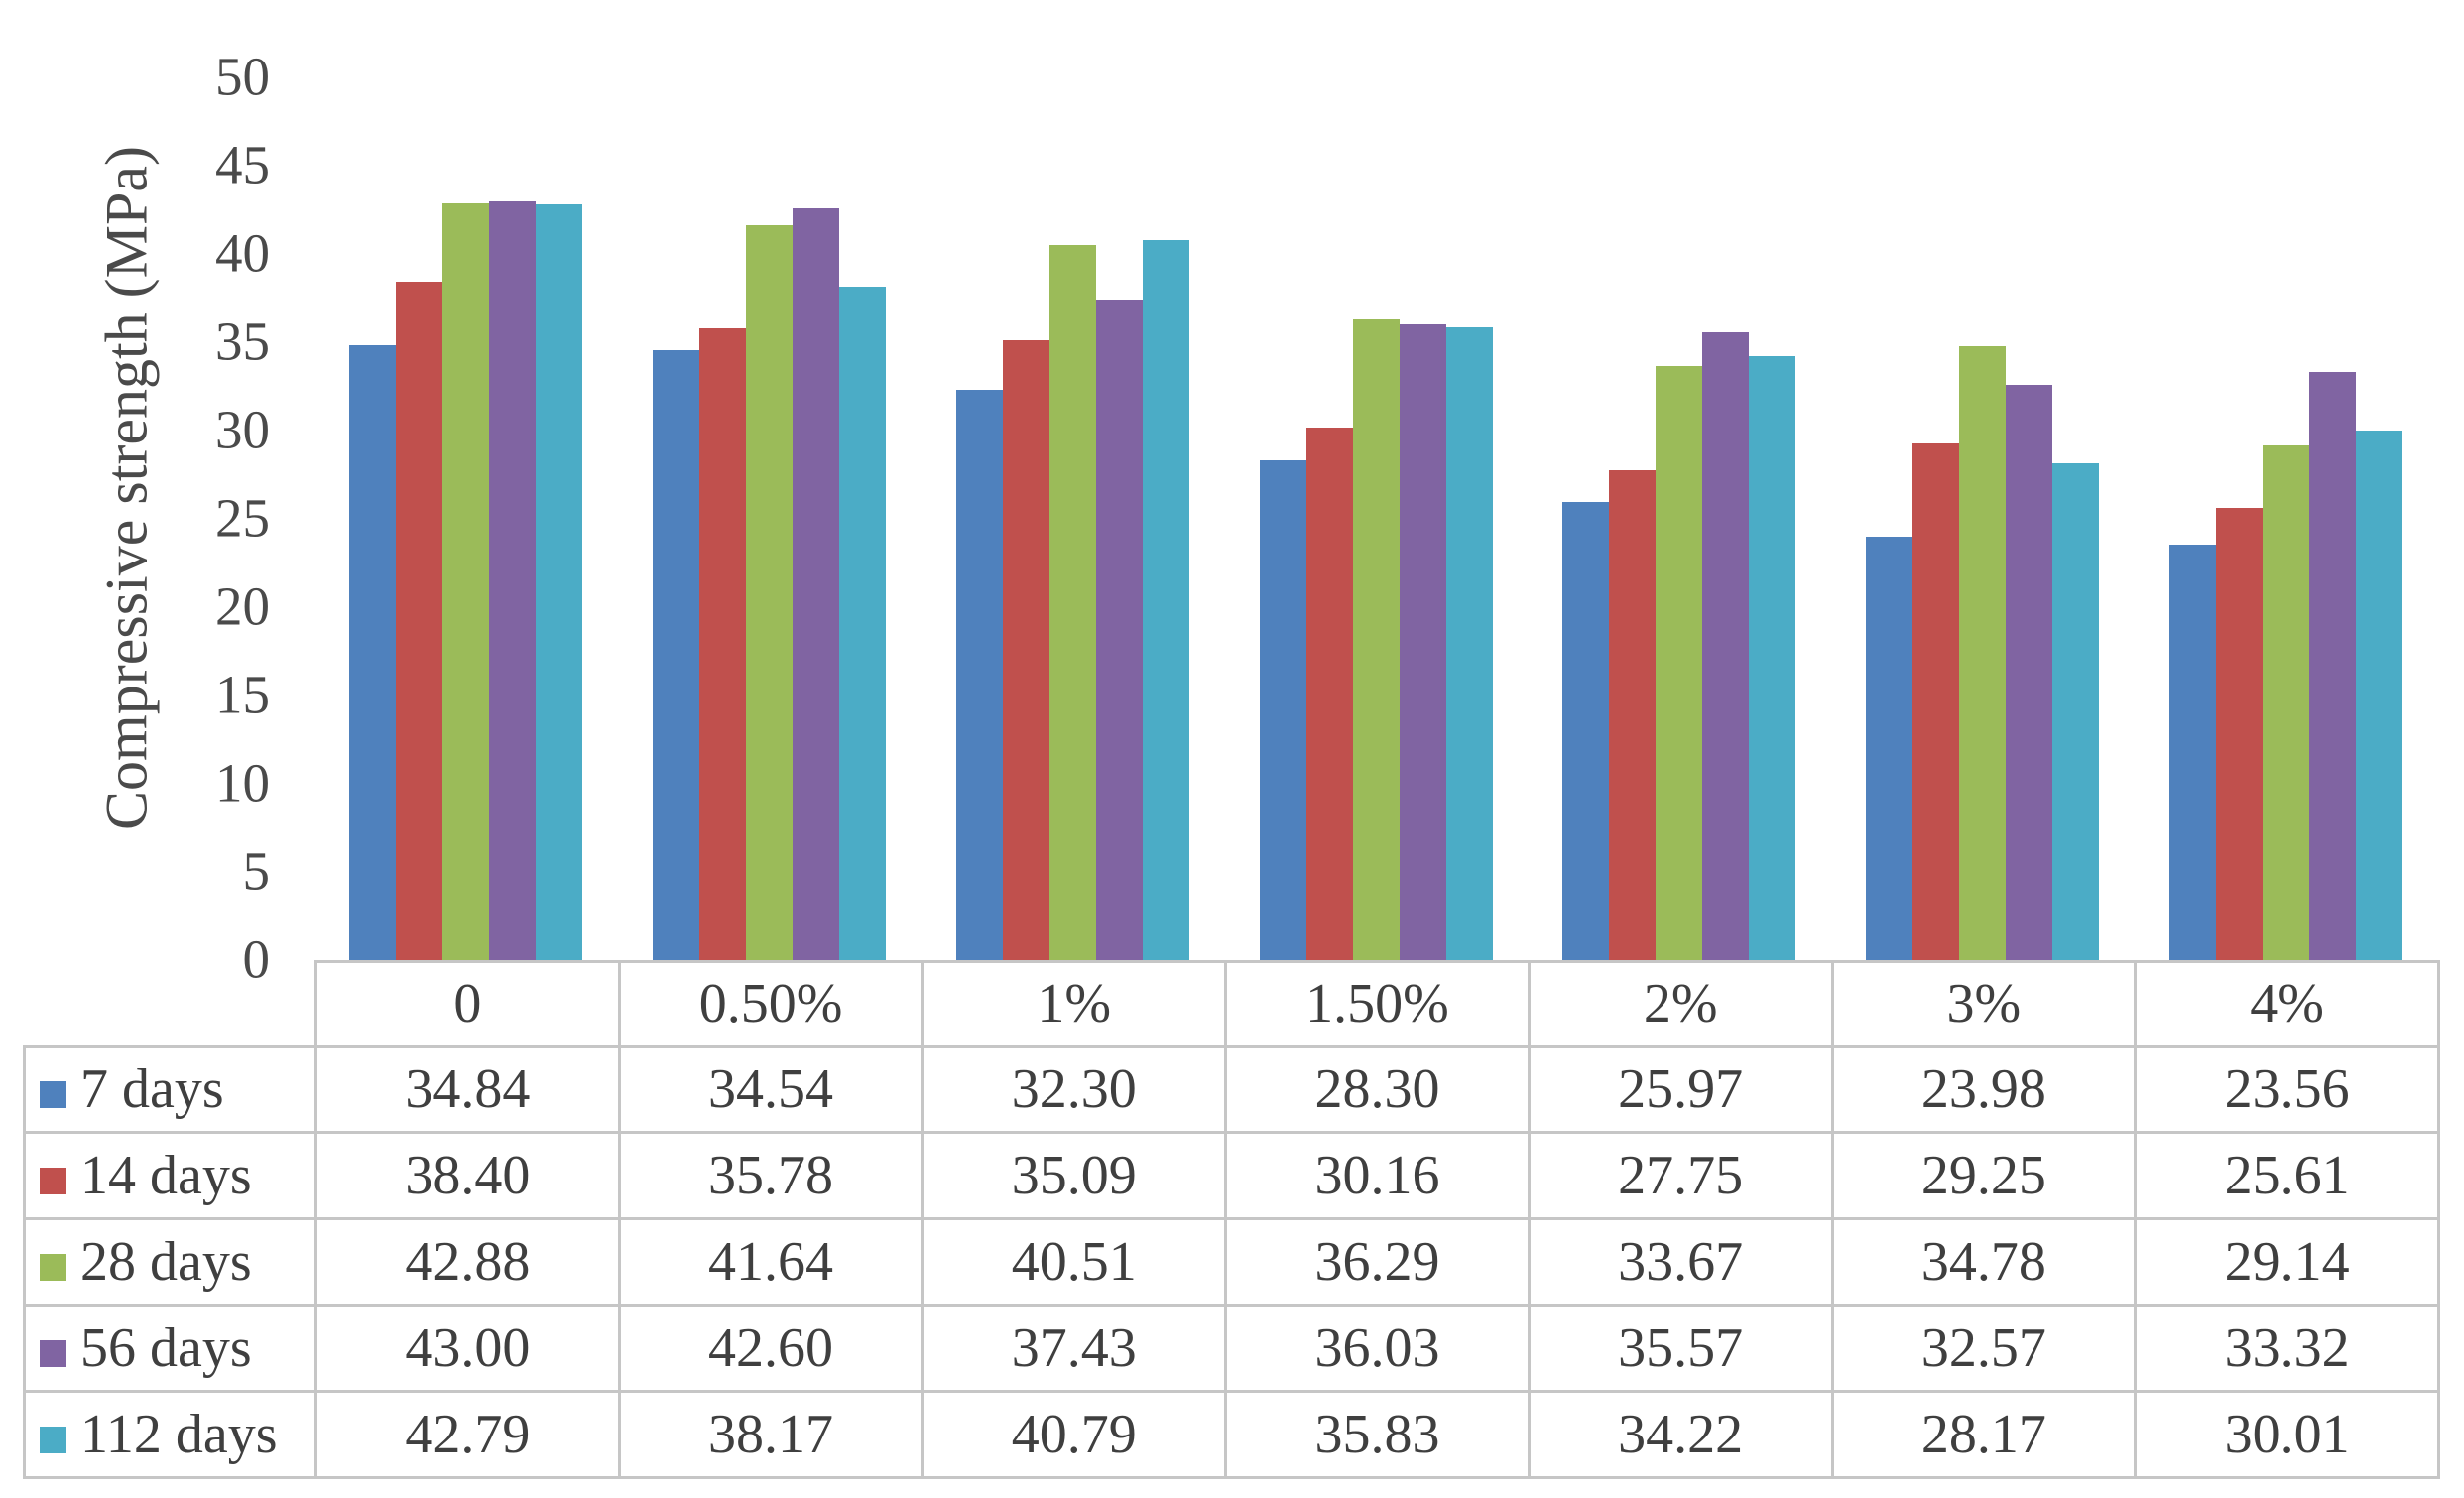 The width and height of the screenshot is (2464, 1498). Describe the element at coordinates (2075, 711) in the screenshot. I see `bar-112-days-3%` at that location.